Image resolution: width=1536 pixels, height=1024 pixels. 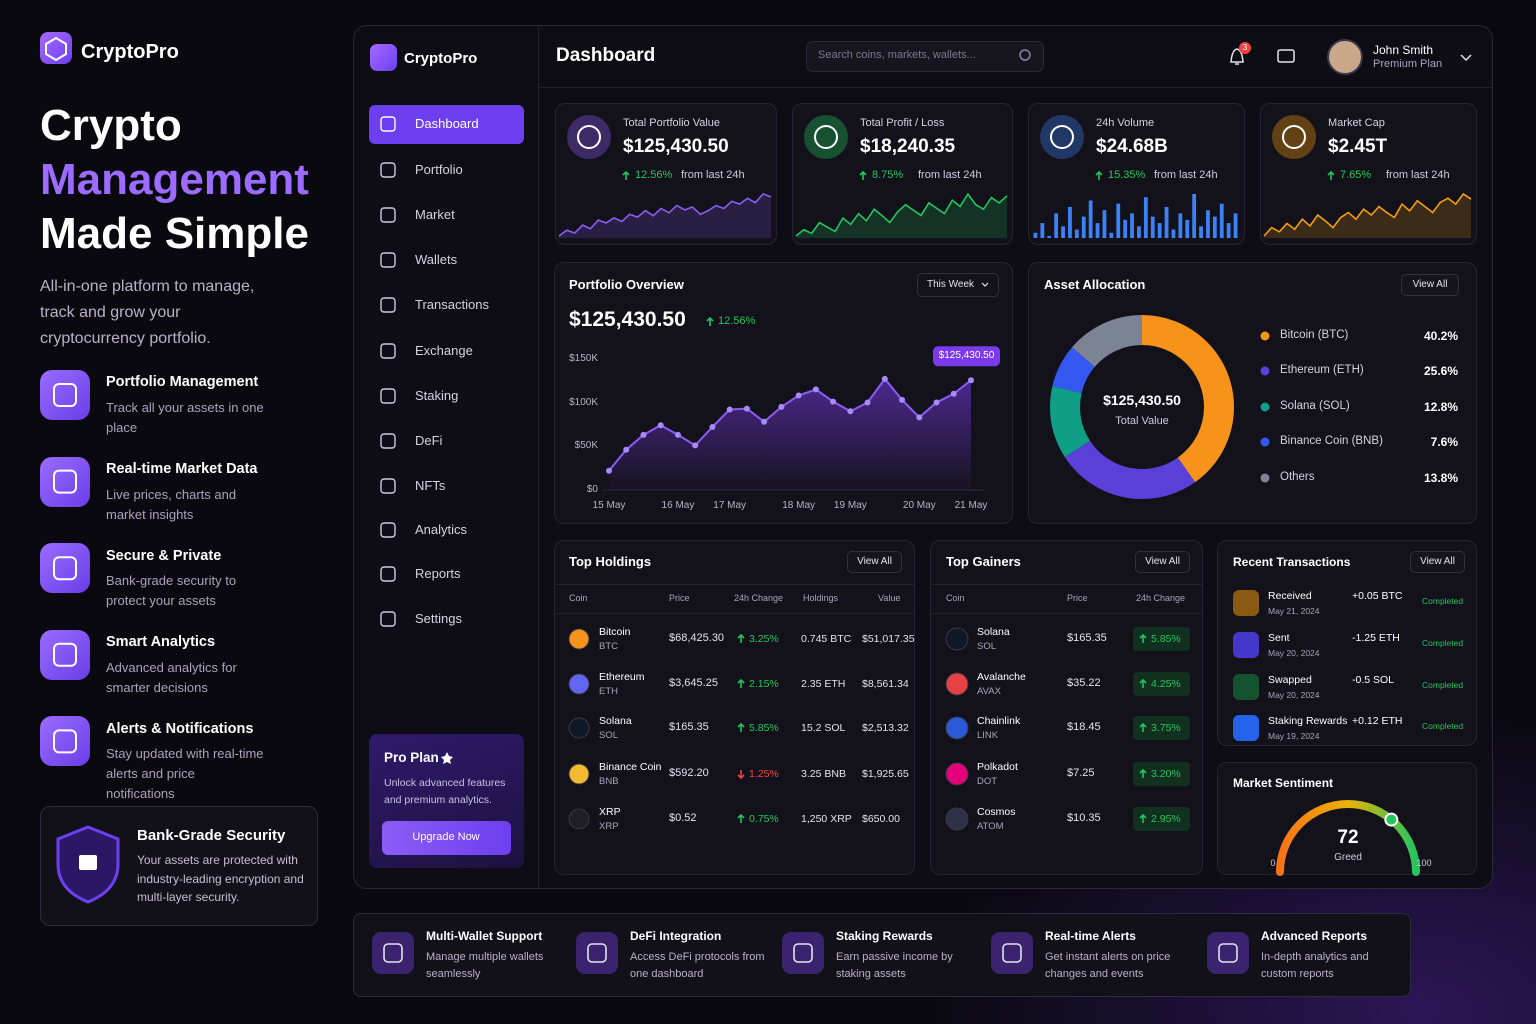 I want to click on stat-change: 12.56%, so click(x=654, y=175).